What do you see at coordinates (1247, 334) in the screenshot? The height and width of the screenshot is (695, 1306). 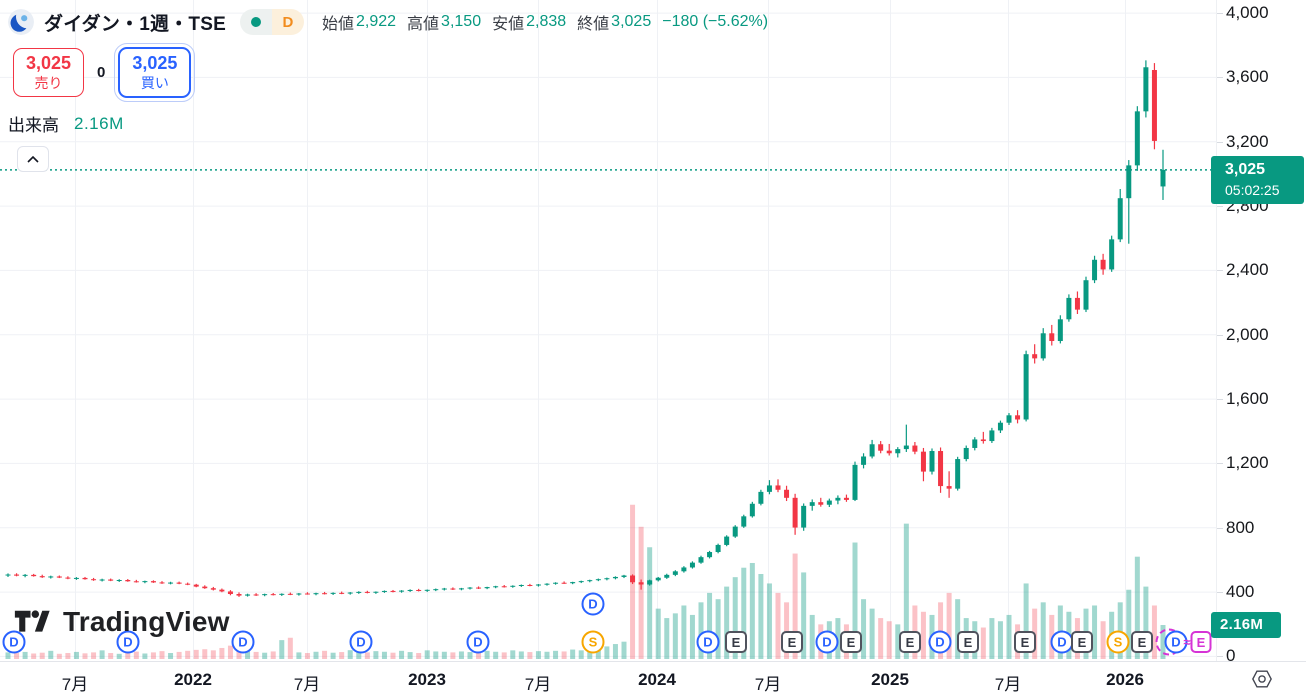 I see `price-tick-label: 2,000` at bounding box center [1247, 334].